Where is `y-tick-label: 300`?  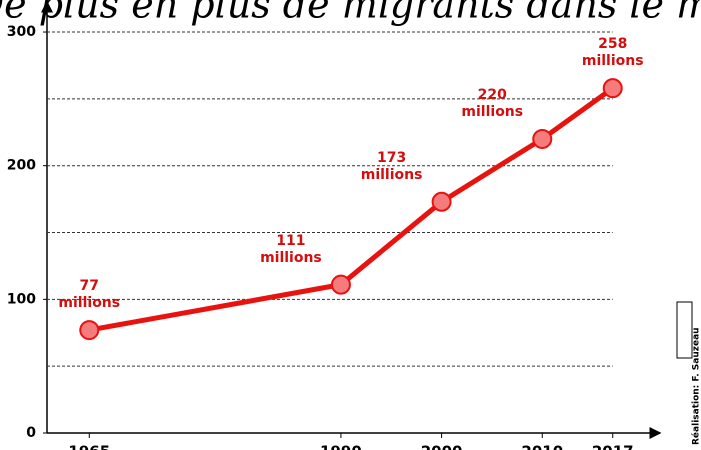
y-tick-label: 300 is located at coordinates (21, 32).